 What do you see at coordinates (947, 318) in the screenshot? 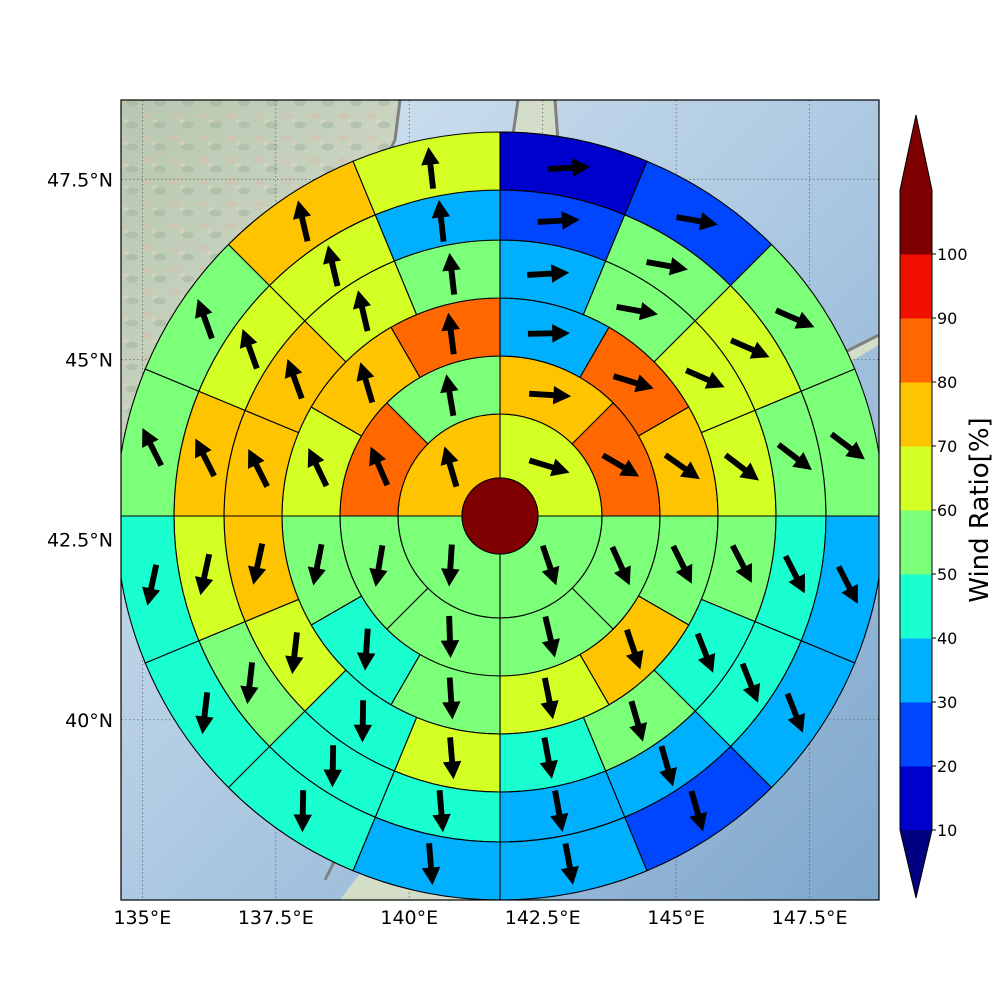
I see `colorbar-tick-label: 90` at bounding box center [947, 318].